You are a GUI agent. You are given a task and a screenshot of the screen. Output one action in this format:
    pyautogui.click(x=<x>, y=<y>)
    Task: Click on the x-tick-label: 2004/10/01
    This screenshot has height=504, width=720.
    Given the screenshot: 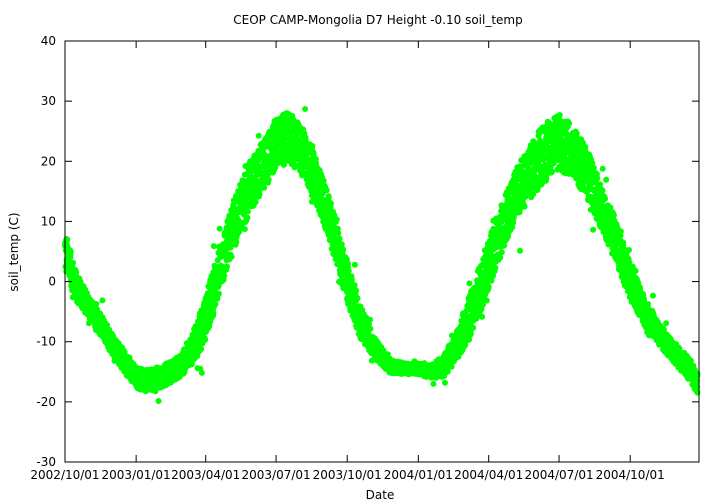 What is the action you would take?
    pyautogui.click(x=630, y=475)
    